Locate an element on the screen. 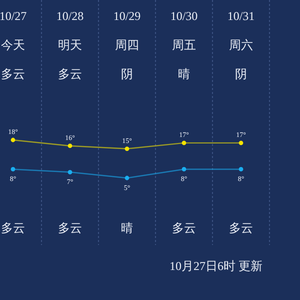 The height and width of the screenshot is (300, 300). text: 10月27日6时 更新 is located at coordinates (216, 266).